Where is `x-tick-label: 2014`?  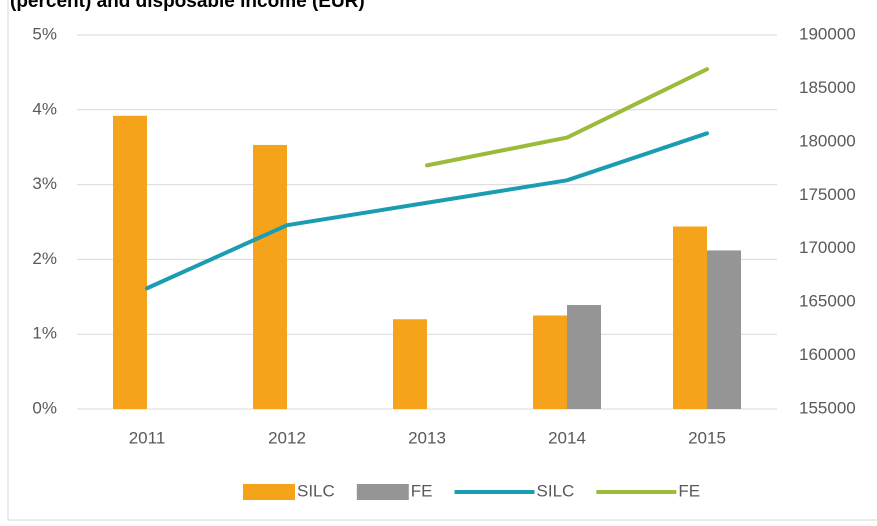
x-tick-label: 2014 is located at coordinates (567, 437).